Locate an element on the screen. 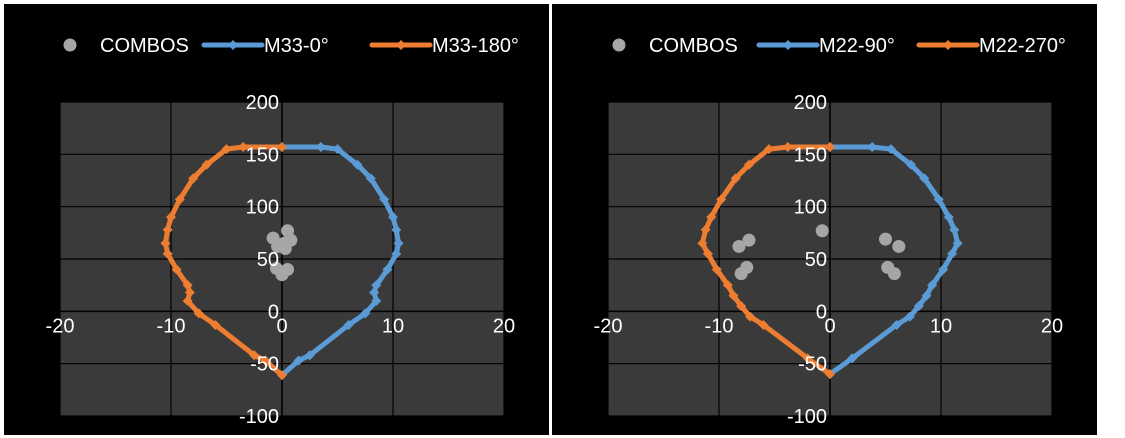  legend-label: M22-270° is located at coordinates (1022, 46).